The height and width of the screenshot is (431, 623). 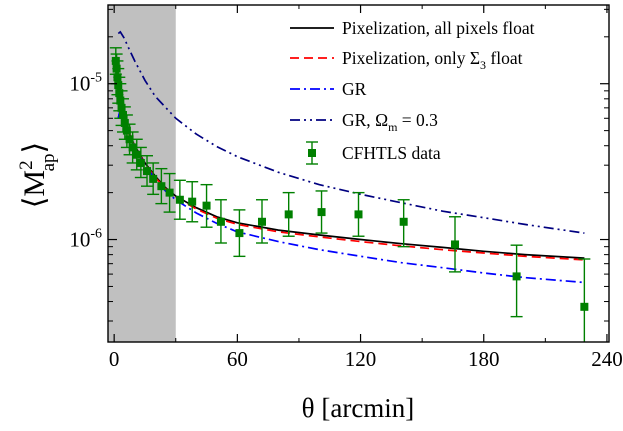 What do you see at coordinates (354, 89) in the screenshot?
I see `legend-label-2: GR` at bounding box center [354, 89].